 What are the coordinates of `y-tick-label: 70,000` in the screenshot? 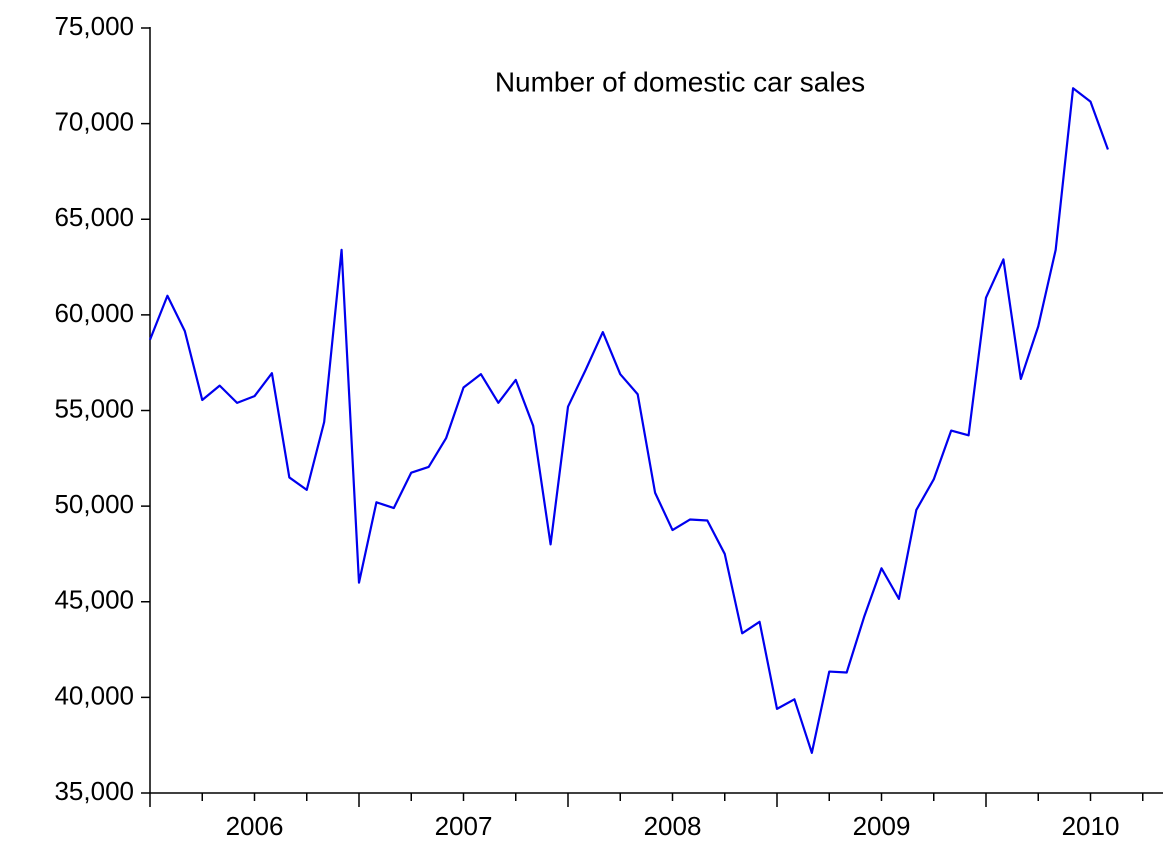 It's located at (94, 122).